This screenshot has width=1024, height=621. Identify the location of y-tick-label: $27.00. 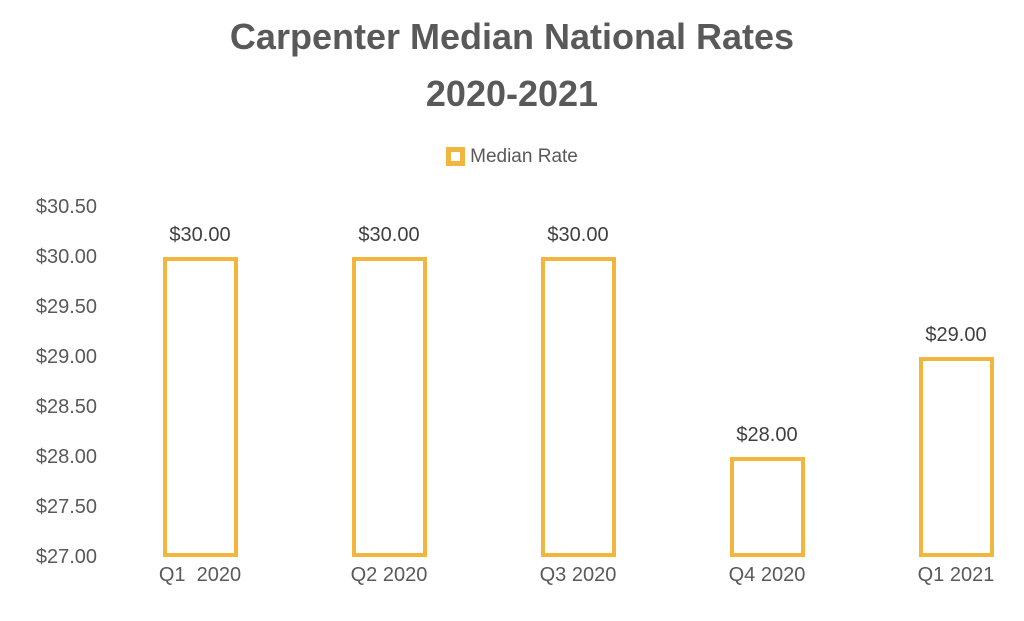
(66, 557).